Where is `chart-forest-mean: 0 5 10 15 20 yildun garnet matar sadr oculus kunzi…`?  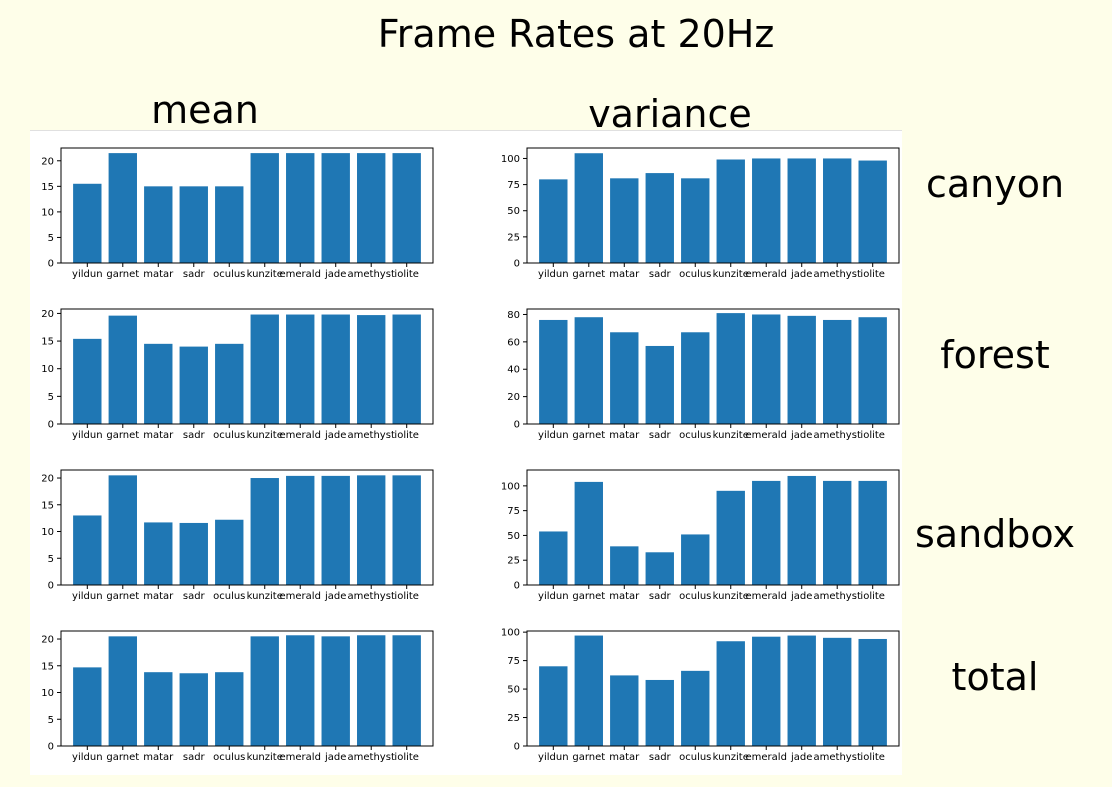
chart-forest-mean: 0 5 10 15 20 yildun garnet matar sadr oculus kunzi… is located at coordinates (237, 374).